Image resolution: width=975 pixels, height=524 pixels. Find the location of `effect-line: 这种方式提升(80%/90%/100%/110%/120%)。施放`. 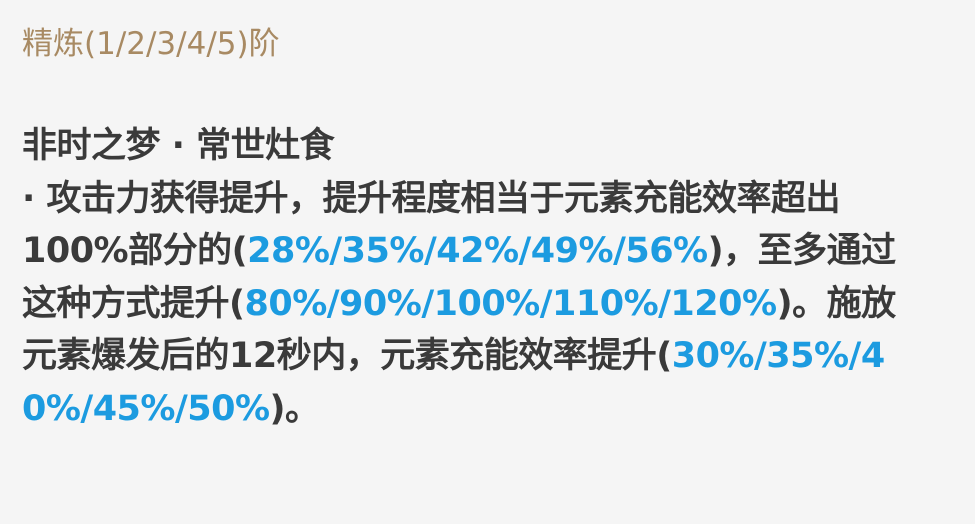

effect-line: 这种方式提升(80%/90%/100%/110%/120%)。施放 is located at coordinates (494, 304).